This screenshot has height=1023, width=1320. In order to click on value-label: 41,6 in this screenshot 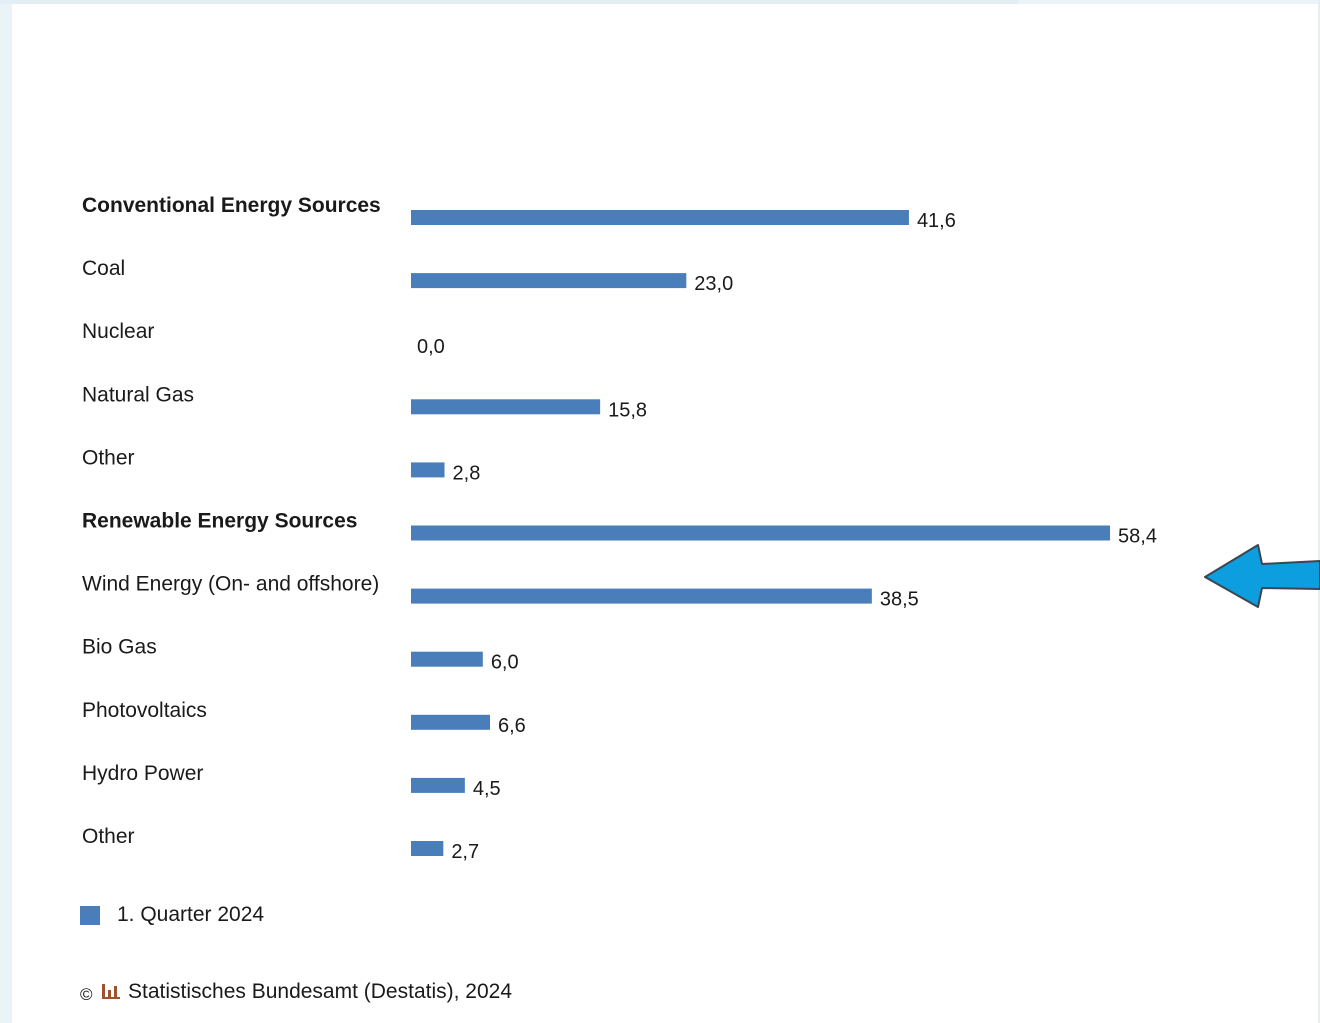, I will do `click(936, 221)`.